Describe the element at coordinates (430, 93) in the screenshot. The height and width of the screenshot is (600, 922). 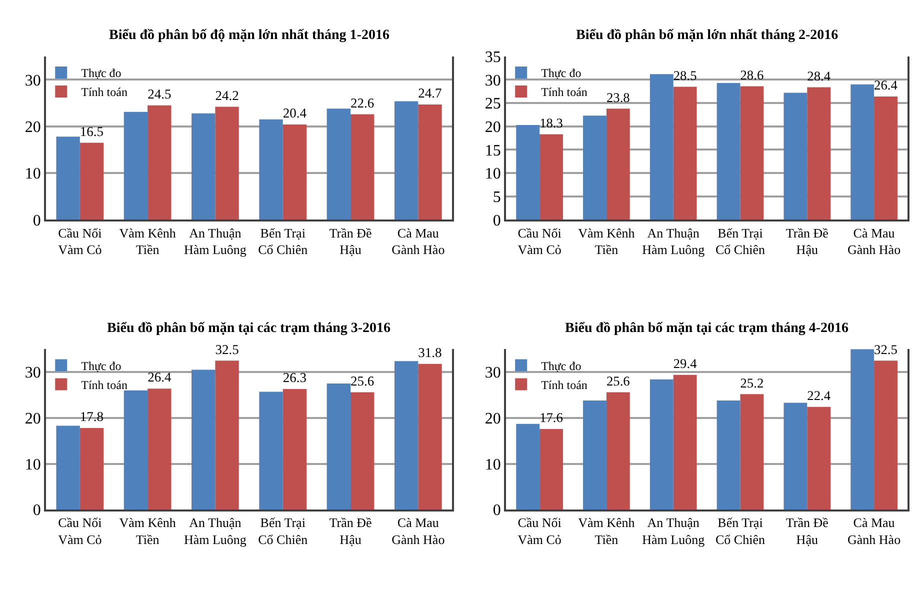
I see `data-label: 24.7` at that location.